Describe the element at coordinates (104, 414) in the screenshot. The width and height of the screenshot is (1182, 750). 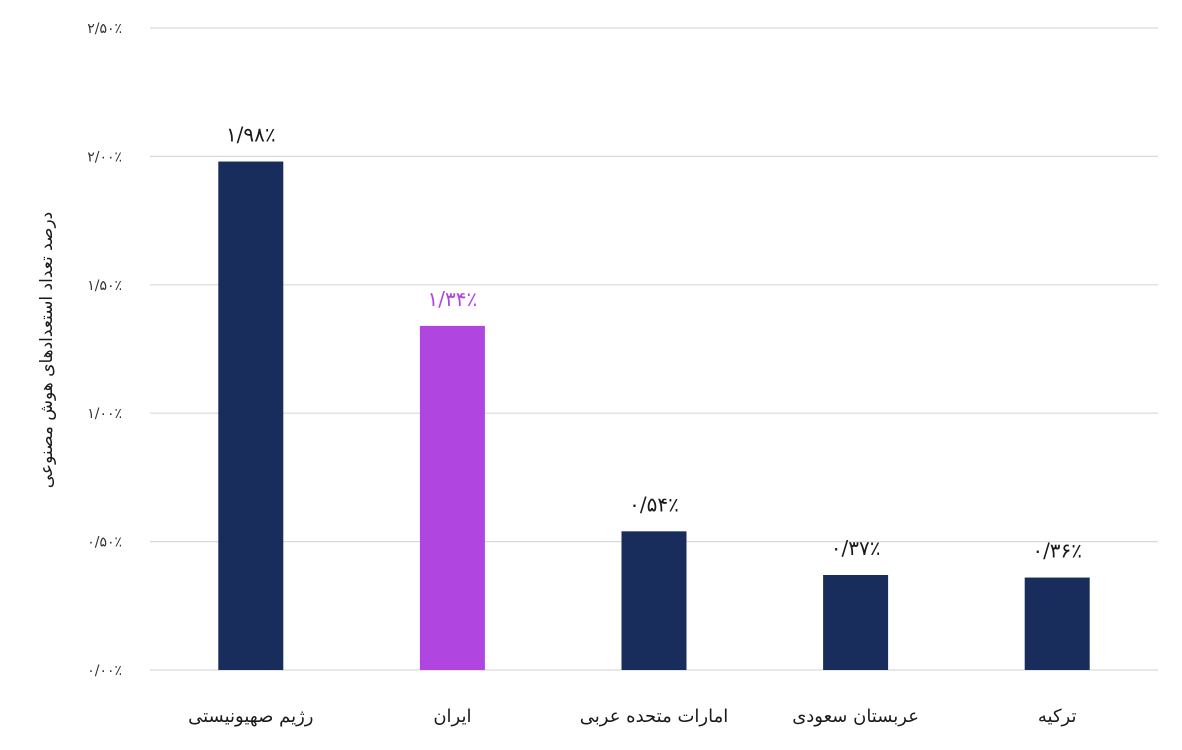
I see `y-tick-label: ۱/۰۰٪` at that location.